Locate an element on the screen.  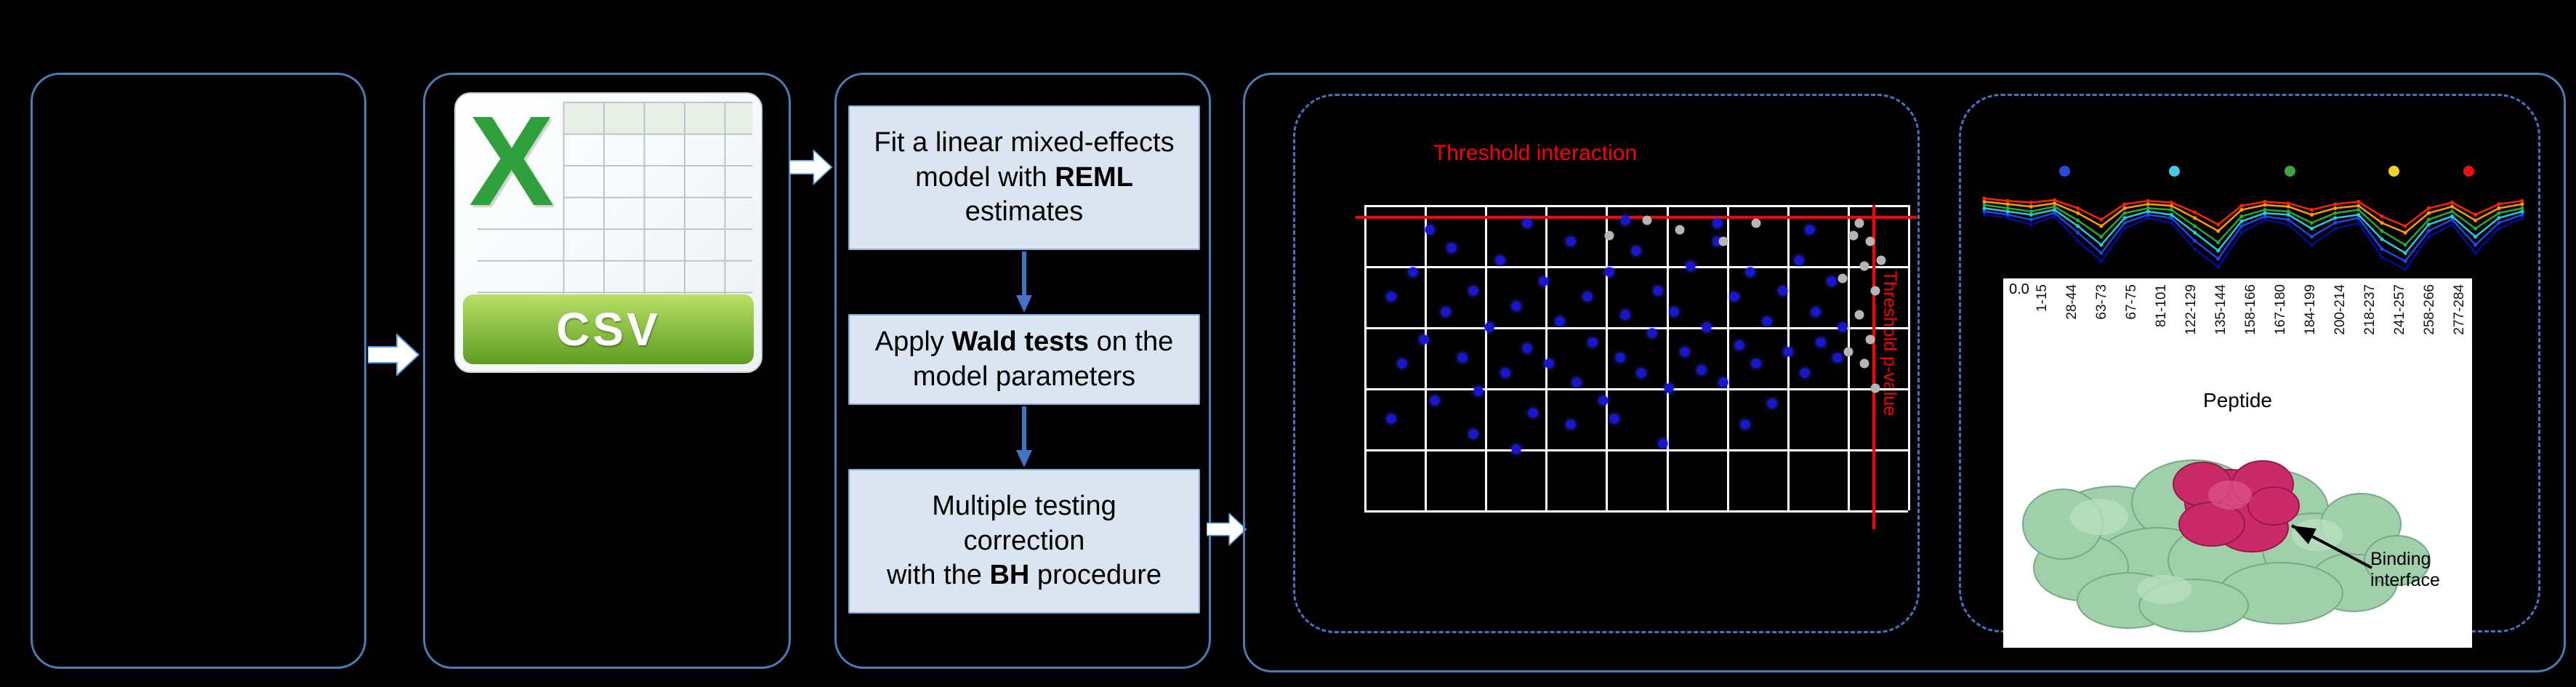
peptide-tick-label: 218-237 is located at coordinates (2370, 309).